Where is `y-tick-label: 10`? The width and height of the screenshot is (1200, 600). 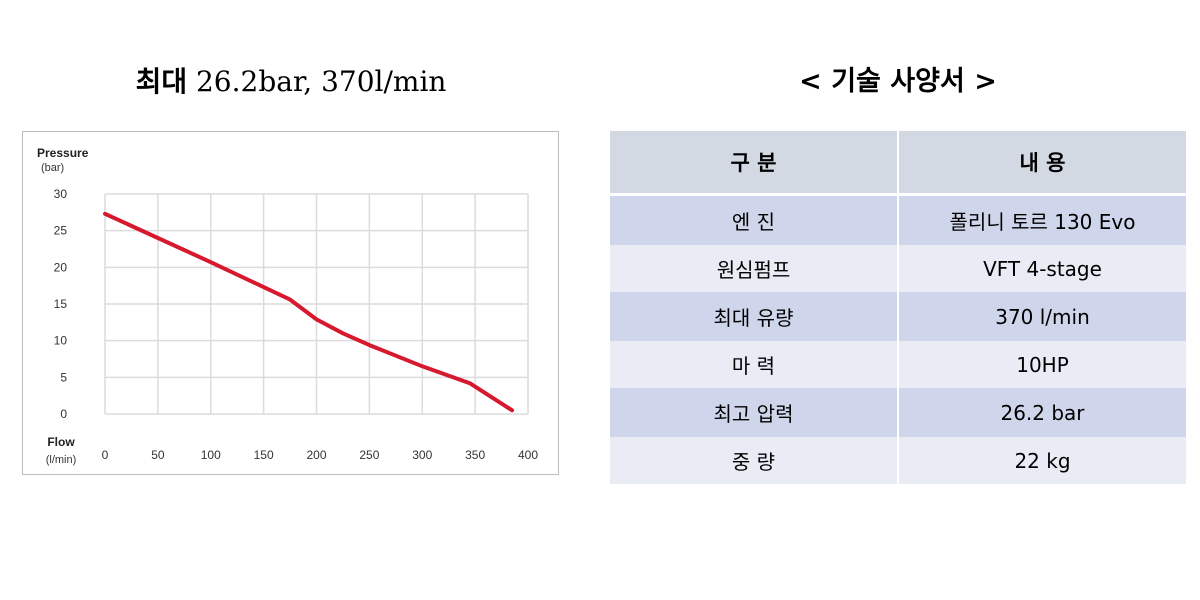
y-tick-label: 10 is located at coordinates (61, 341).